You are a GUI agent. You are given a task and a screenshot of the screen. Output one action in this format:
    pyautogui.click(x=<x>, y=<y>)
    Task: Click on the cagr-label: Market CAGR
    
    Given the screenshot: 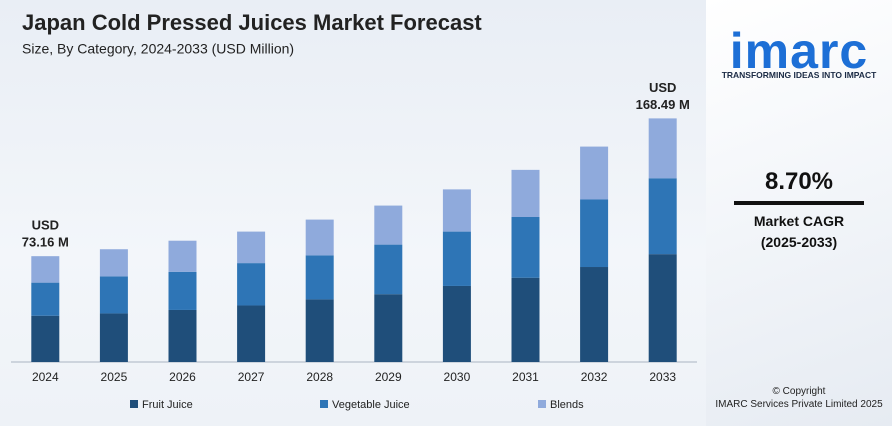 What is the action you would take?
    pyautogui.click(x=799, y=221)
    